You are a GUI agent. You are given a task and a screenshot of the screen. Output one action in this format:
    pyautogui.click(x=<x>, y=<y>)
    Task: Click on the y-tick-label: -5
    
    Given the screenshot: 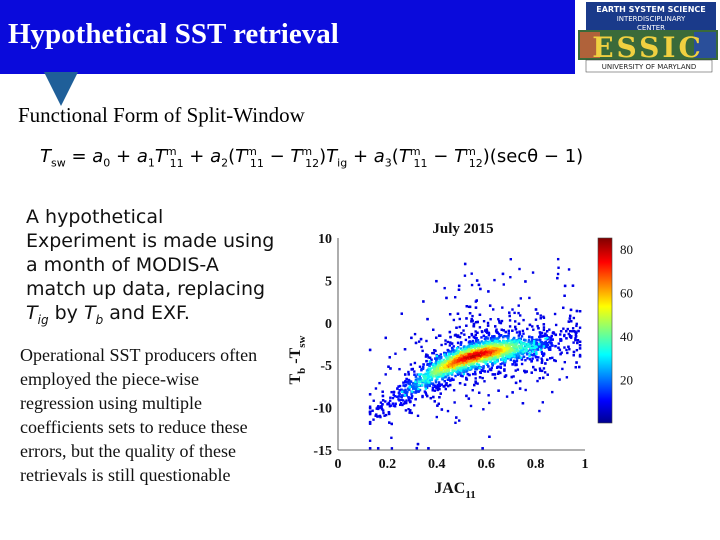 What is the action you would take?
    pyautogui.click(x=326, y=366)
    